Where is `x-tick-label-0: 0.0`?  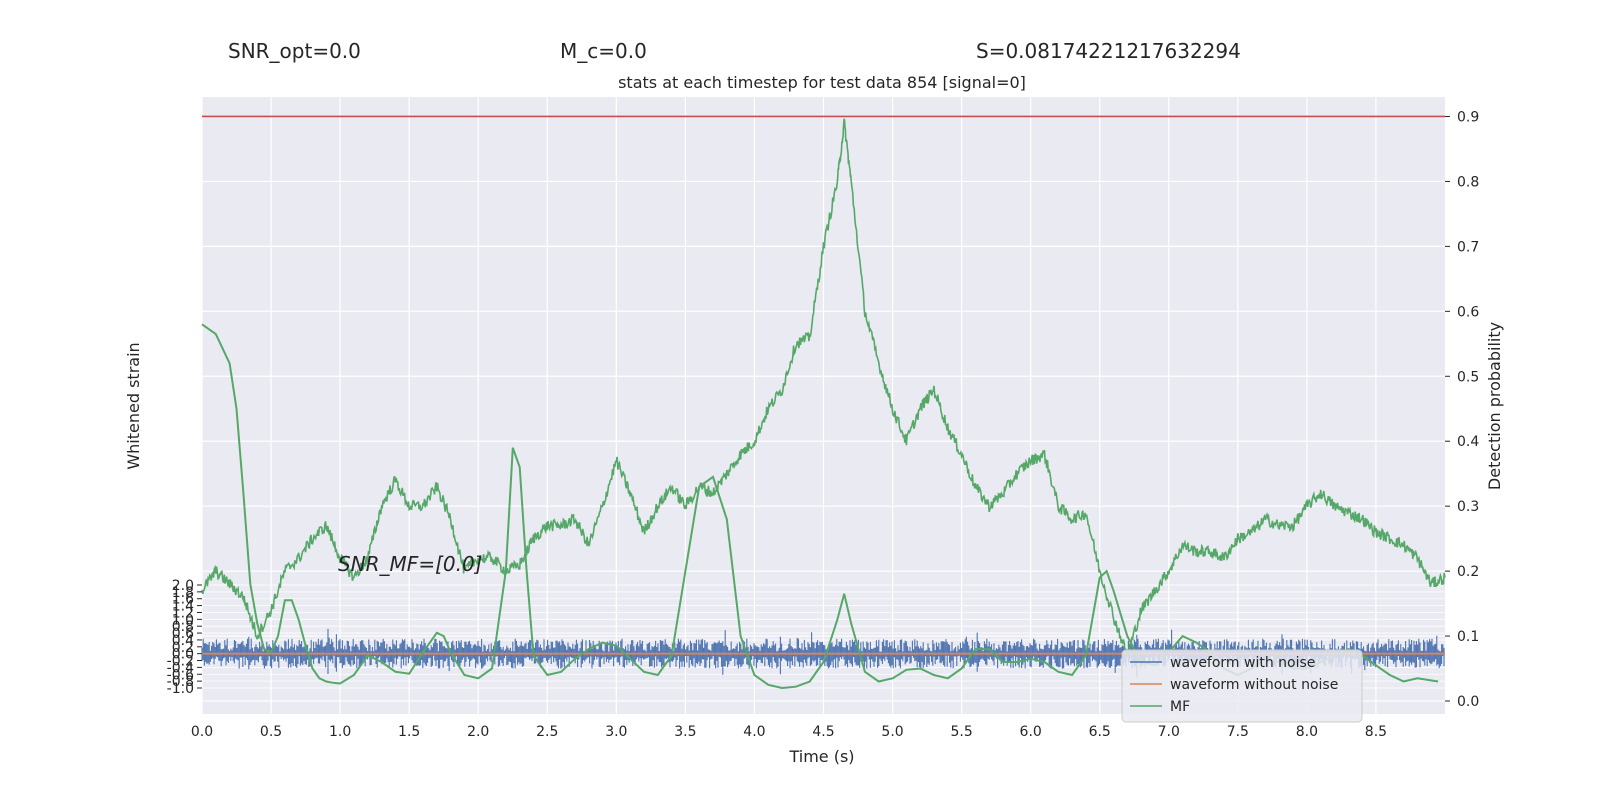
x-tick-label-0: 0.0 is located at coordinates (202, 732).